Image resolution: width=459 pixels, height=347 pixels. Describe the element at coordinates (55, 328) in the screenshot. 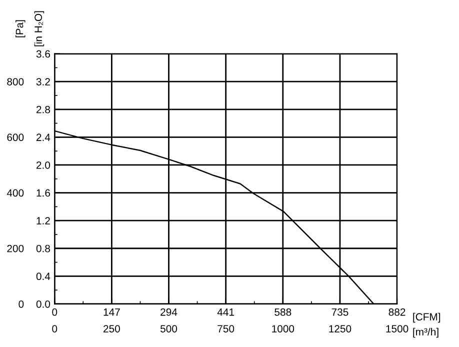

I see `x-tick-label: 0` at that location.